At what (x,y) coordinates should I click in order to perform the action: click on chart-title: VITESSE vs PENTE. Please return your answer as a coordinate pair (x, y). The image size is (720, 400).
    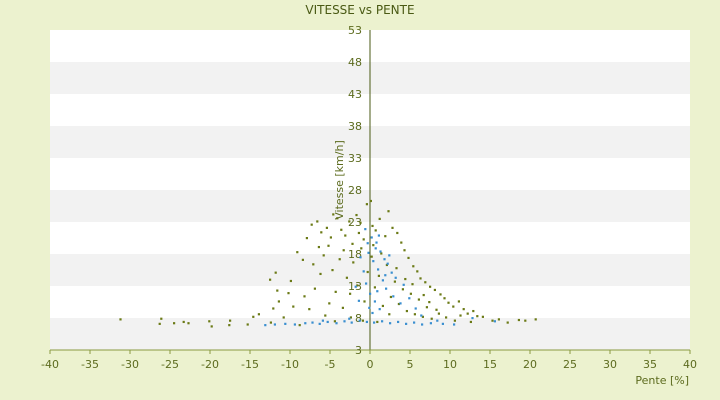
    Looking at the image, I should click on (359, 10).